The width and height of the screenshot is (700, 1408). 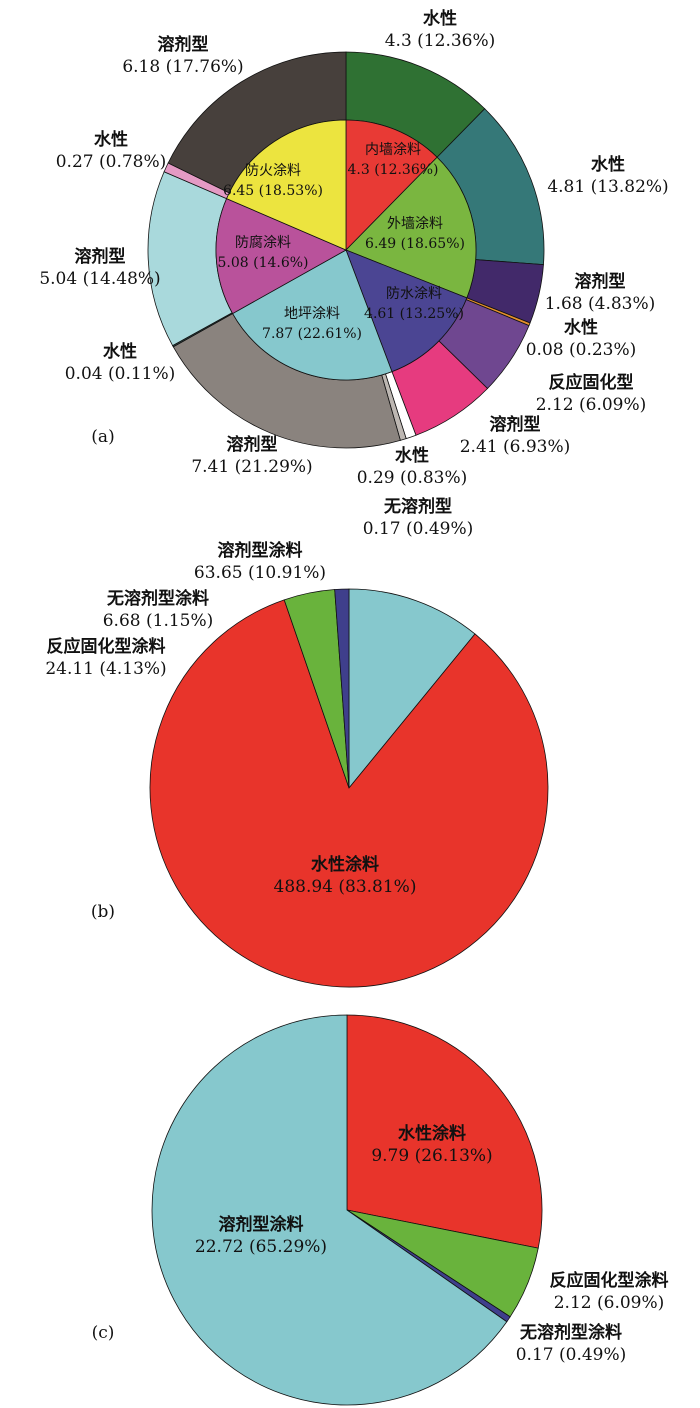 I want to click on inner-ring-label-1: 外墙涂料 6.49 (18.65%), so click(x=415, y=234).